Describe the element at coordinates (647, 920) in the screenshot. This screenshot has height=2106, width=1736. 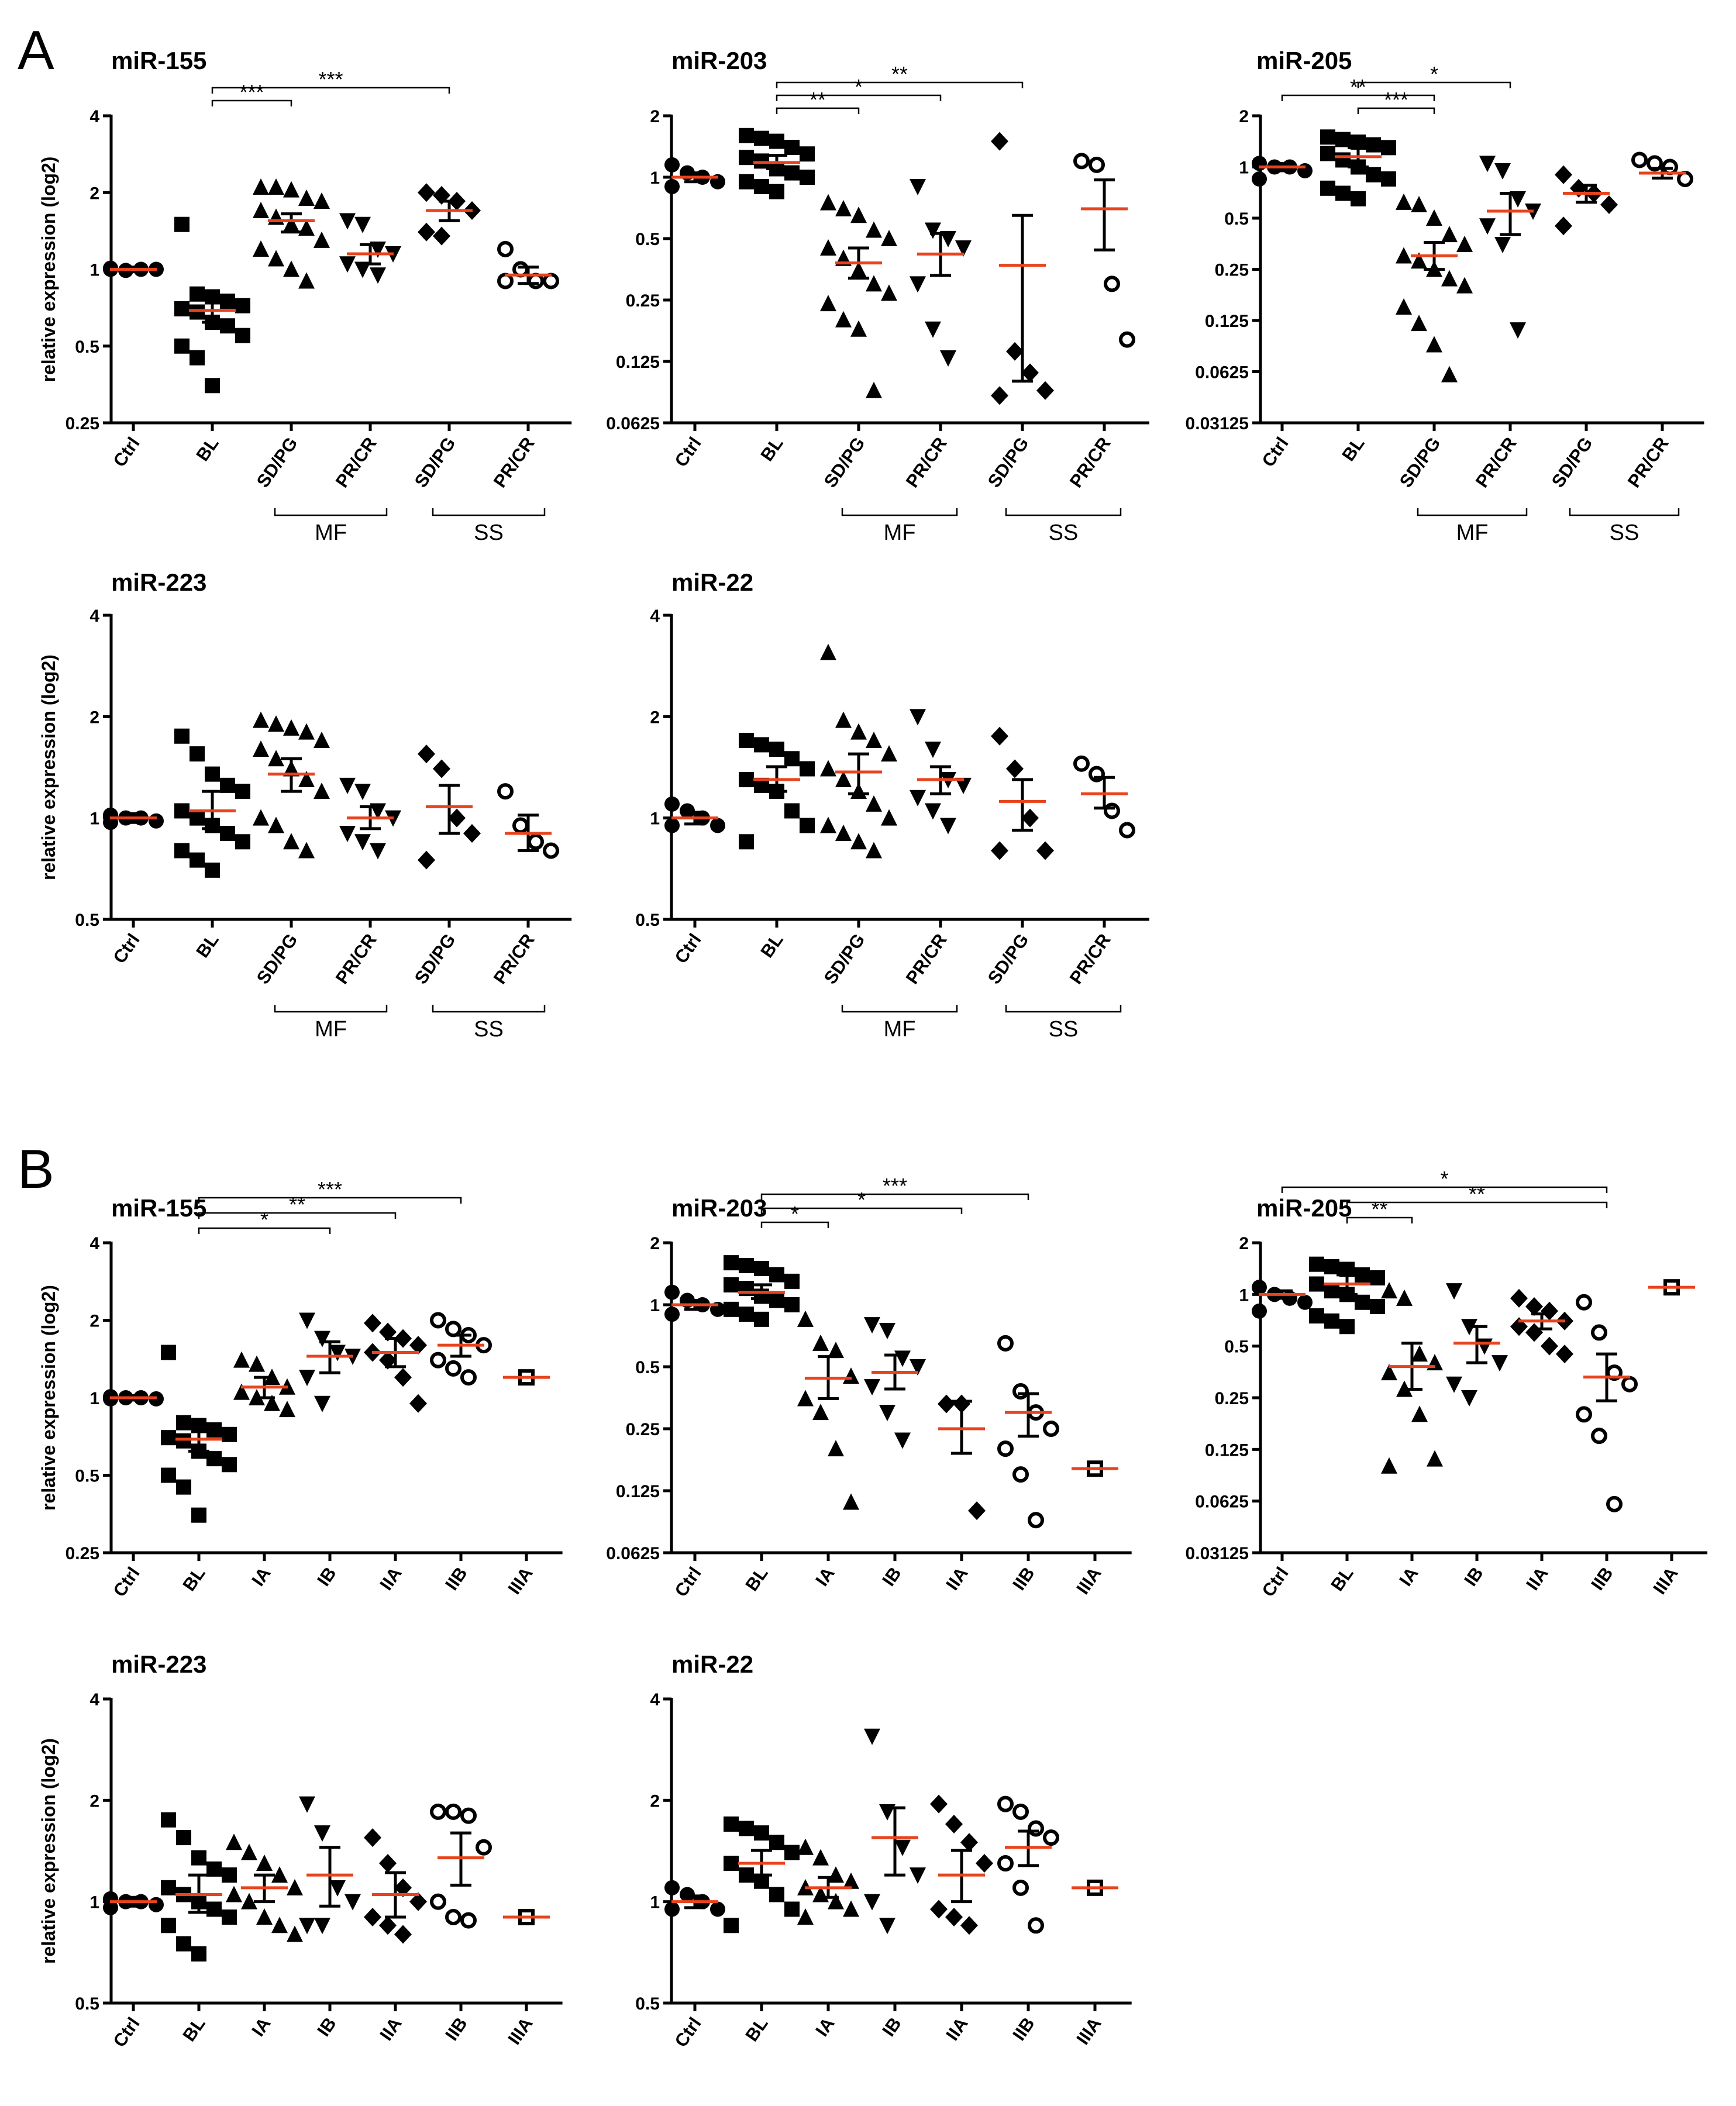
I see `y-tick-label: 0.5` at that location.